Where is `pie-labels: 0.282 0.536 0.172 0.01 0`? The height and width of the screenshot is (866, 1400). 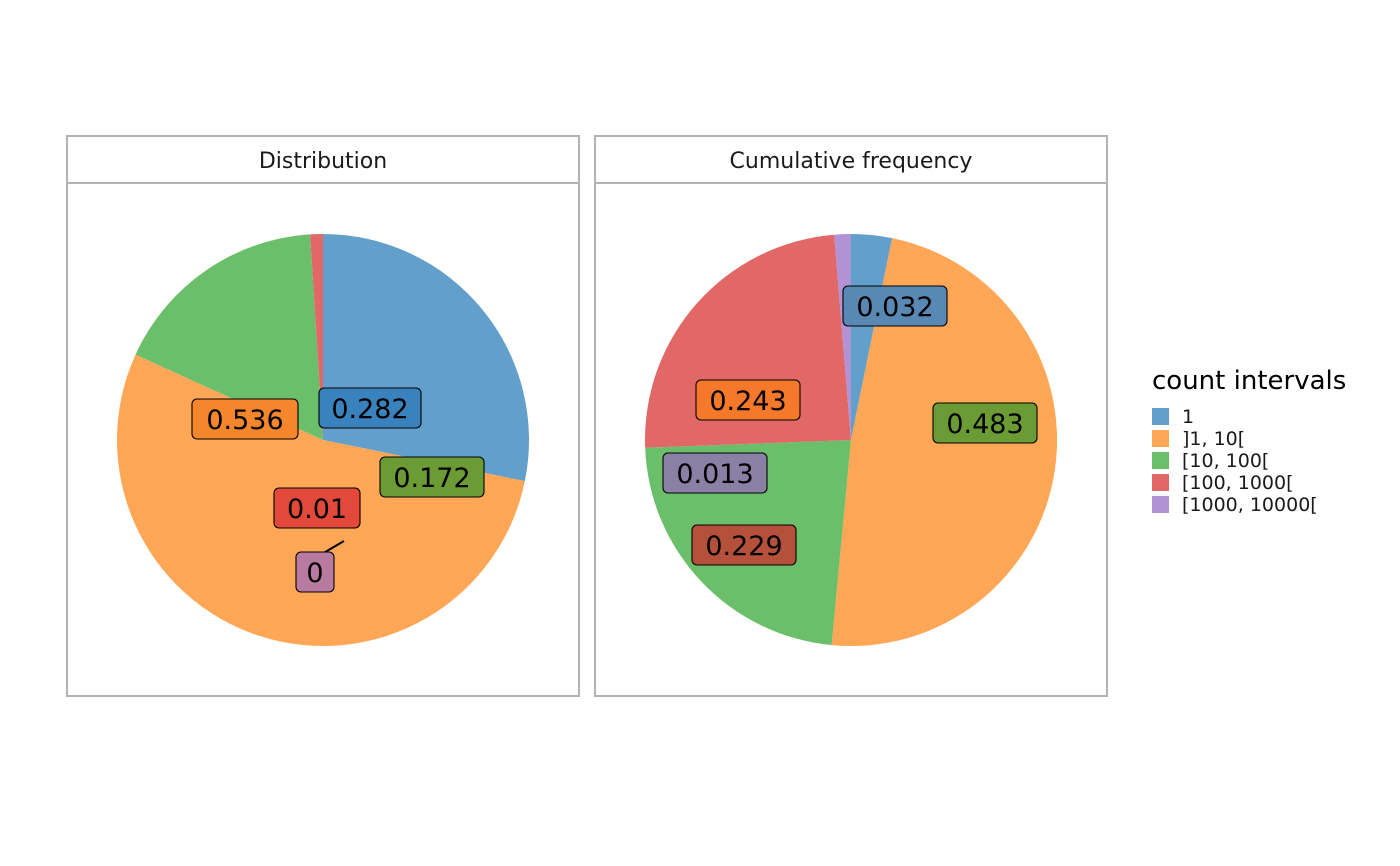
pie-labels: 0.282 0.536 0.172 0.01 0 is located at coordinates (338, 490).